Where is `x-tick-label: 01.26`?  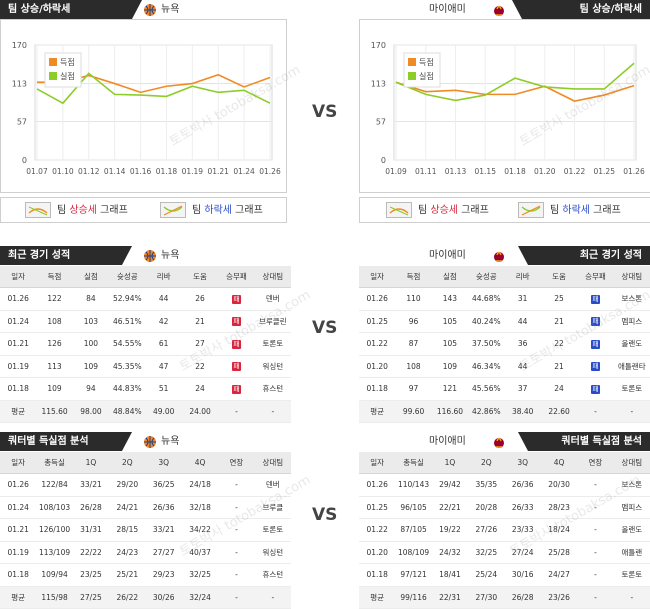 x-tick-label: 01.26 is located at coordinates (634, 171).